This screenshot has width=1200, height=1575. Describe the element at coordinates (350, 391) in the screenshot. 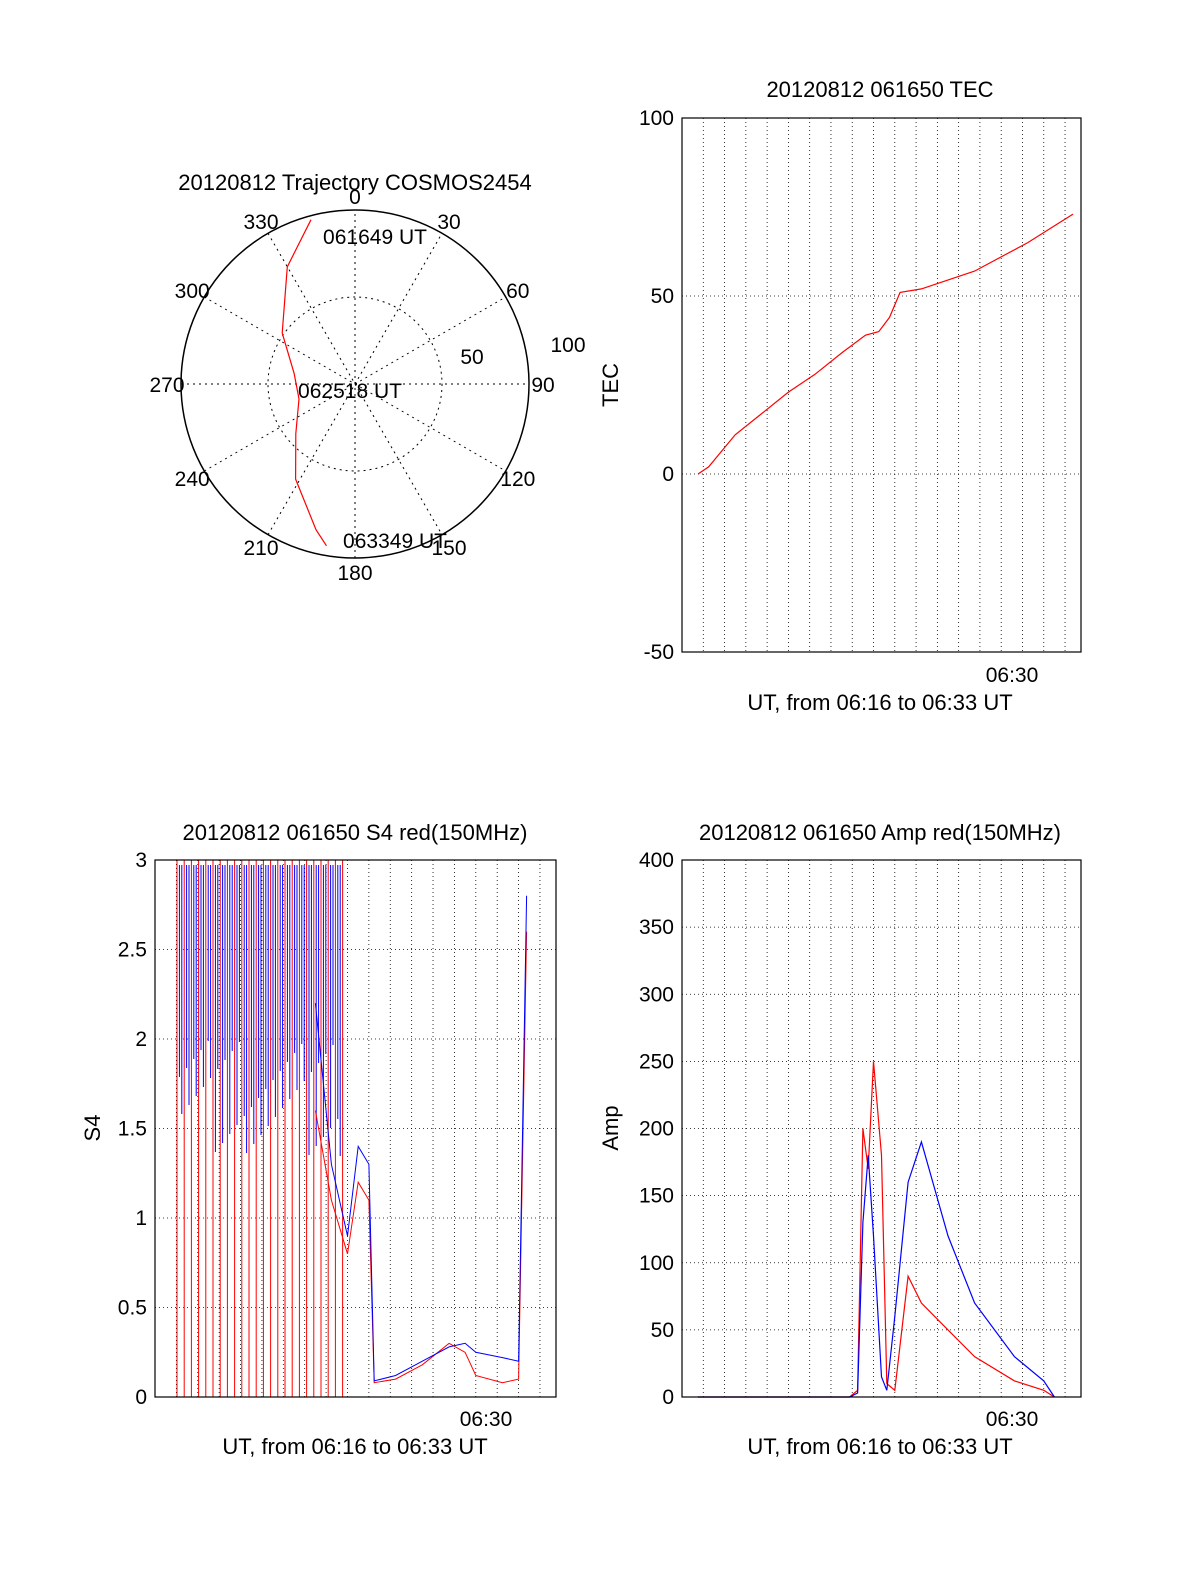

I see `trajectory-mid-time: 062518 UT` at that location.